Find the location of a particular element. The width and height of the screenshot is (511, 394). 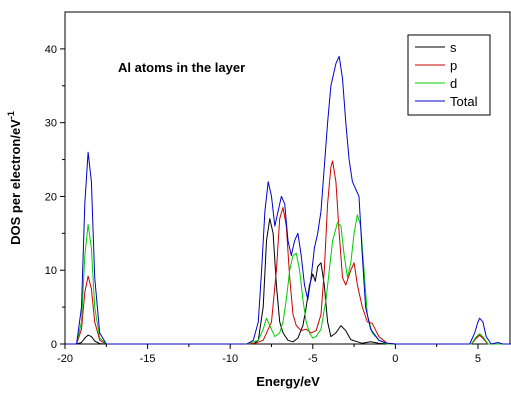

x-axis: -20 -15 -10 -5 0 5 is located at coordinates (269, 354).